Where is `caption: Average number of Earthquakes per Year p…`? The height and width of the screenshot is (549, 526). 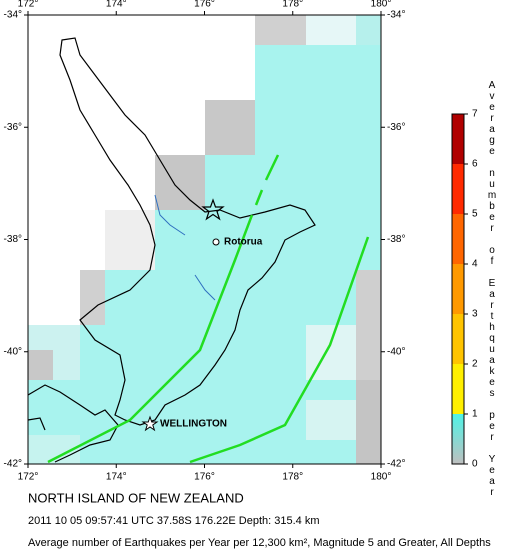 caption: Average number of Earthquakes per Year p… is located at coordinates (259, 543).